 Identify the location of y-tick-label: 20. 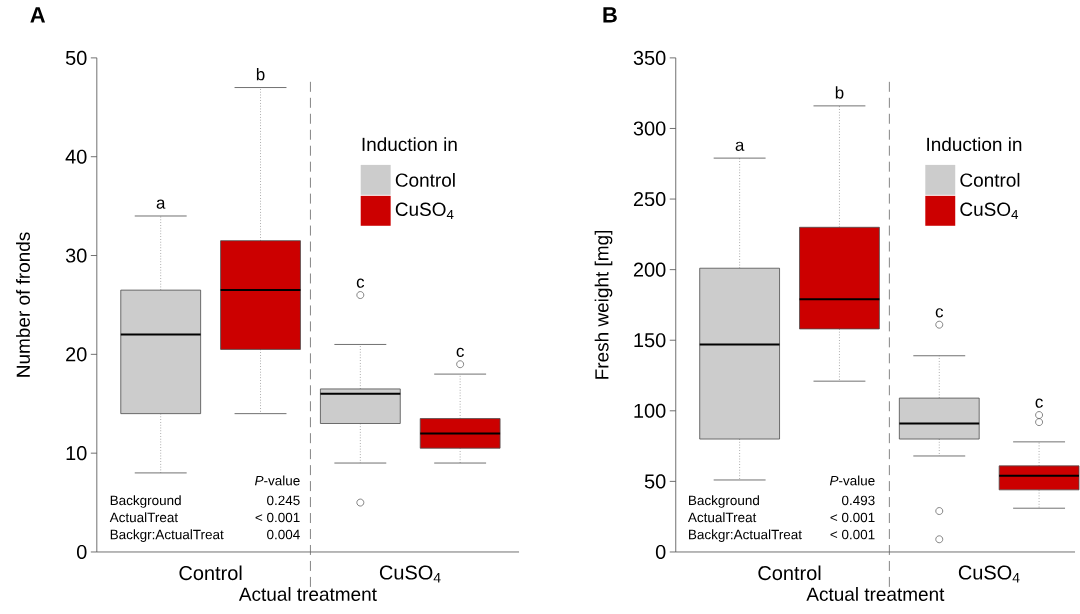
(76, 354).